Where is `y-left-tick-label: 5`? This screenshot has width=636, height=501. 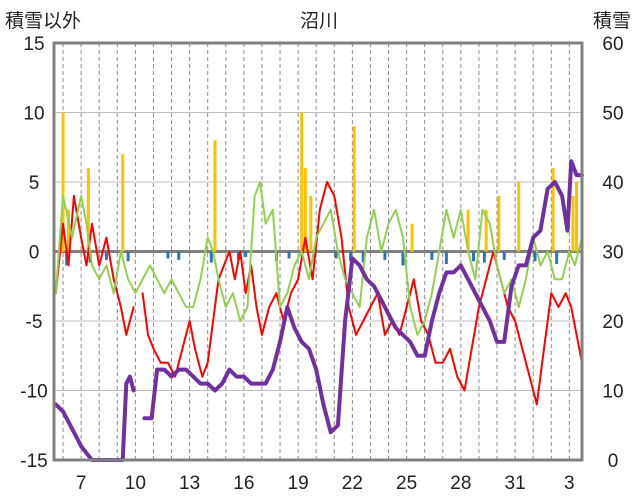 y-left-tick-label: 5 is located at coordinates (34, 183).